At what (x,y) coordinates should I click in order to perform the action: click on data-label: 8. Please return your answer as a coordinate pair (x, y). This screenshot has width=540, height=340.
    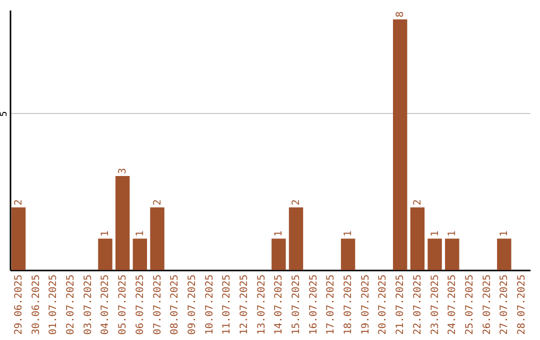
    Looking at the image, I should click on (400, 14).